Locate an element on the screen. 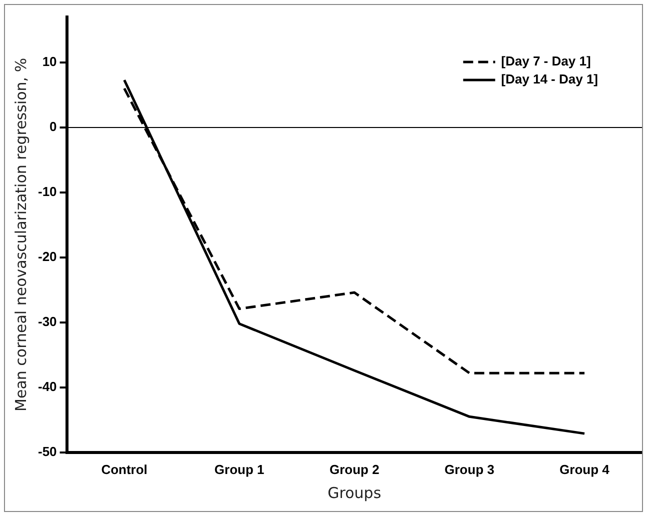 The image size is (645, 516). y-tick-label: -20 is located at coordinates (47, 256).